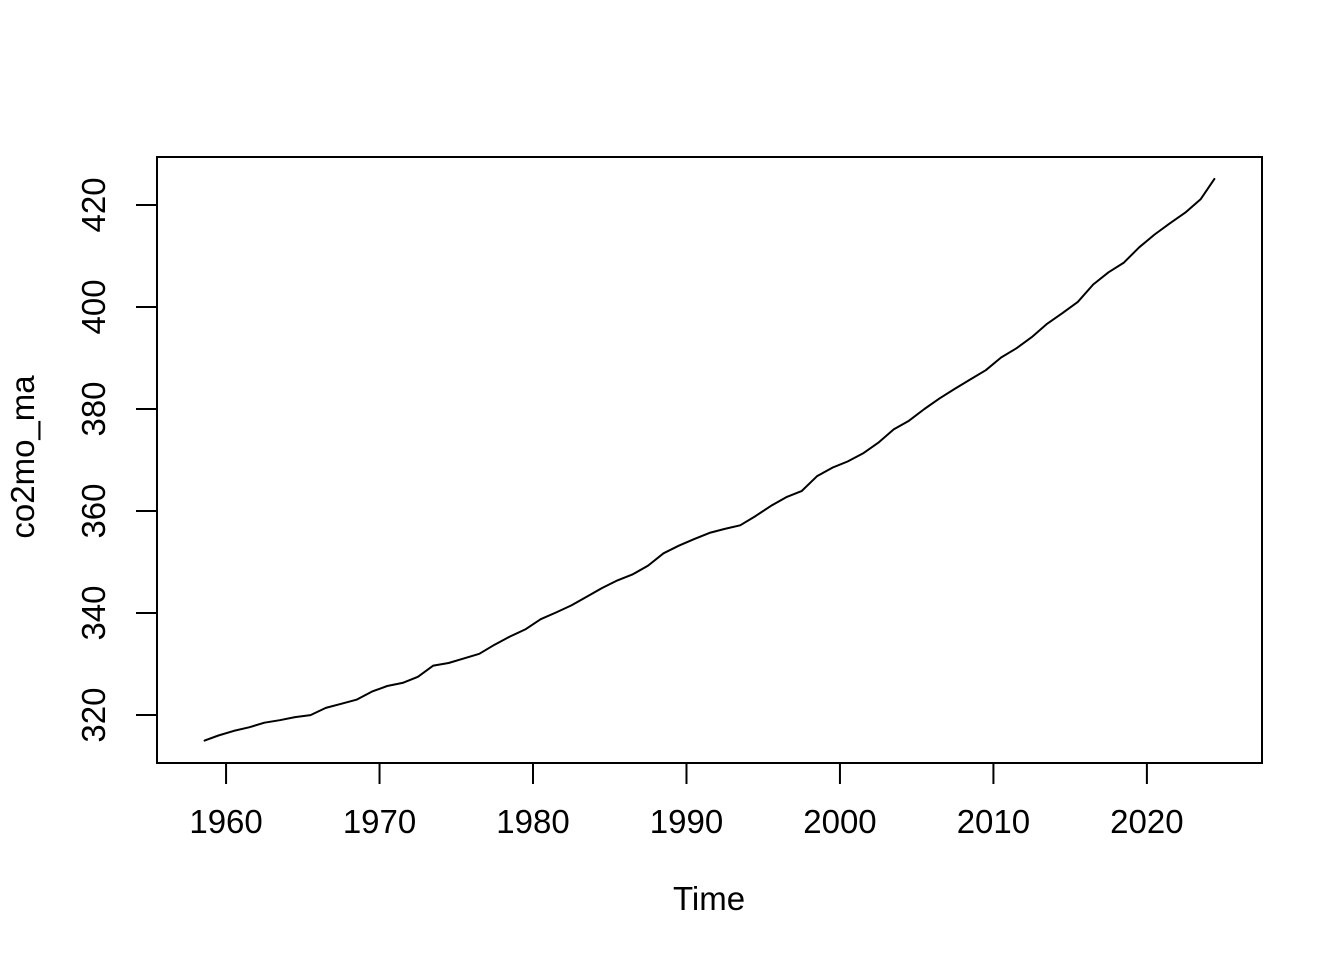 Image resolution: width=1344 pixels, height=960 pixels. What do you see at coordinates (93, 612) in the screenshot?
I see `y-tick-label: 340` at bounding box center [93, 612].